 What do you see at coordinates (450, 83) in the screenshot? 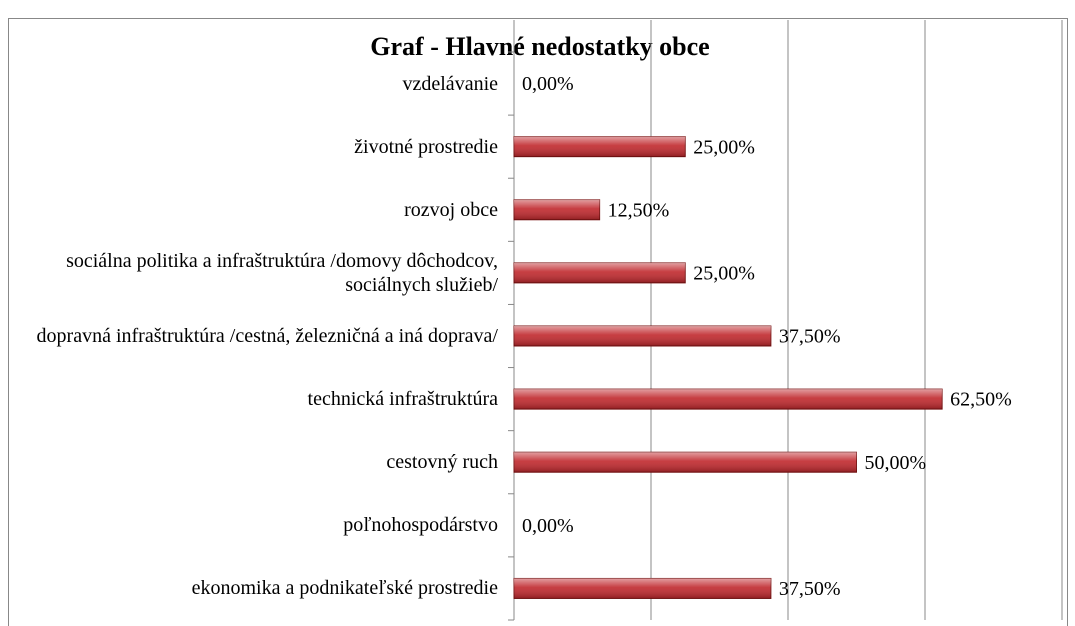
I see `category-label: vzdelávanie` at bounding box center [450, 83].